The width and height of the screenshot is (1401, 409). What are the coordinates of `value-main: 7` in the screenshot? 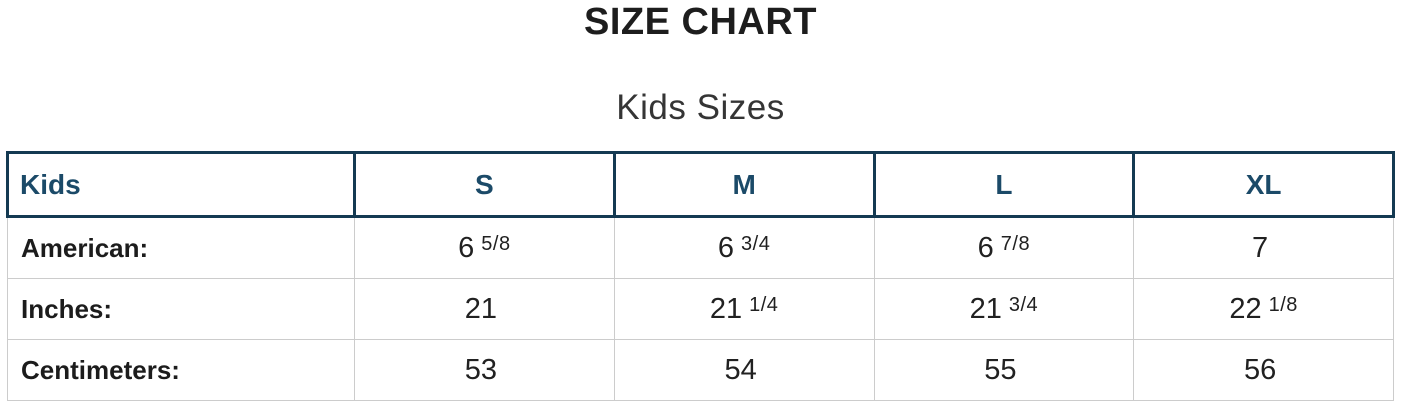 It's located at (1260, 247).